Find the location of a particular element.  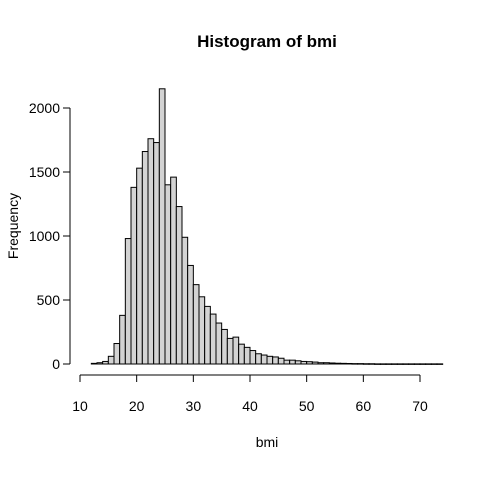

y-axis: 0 500 1000 1500 2000 is located at coordinates (50, 236).